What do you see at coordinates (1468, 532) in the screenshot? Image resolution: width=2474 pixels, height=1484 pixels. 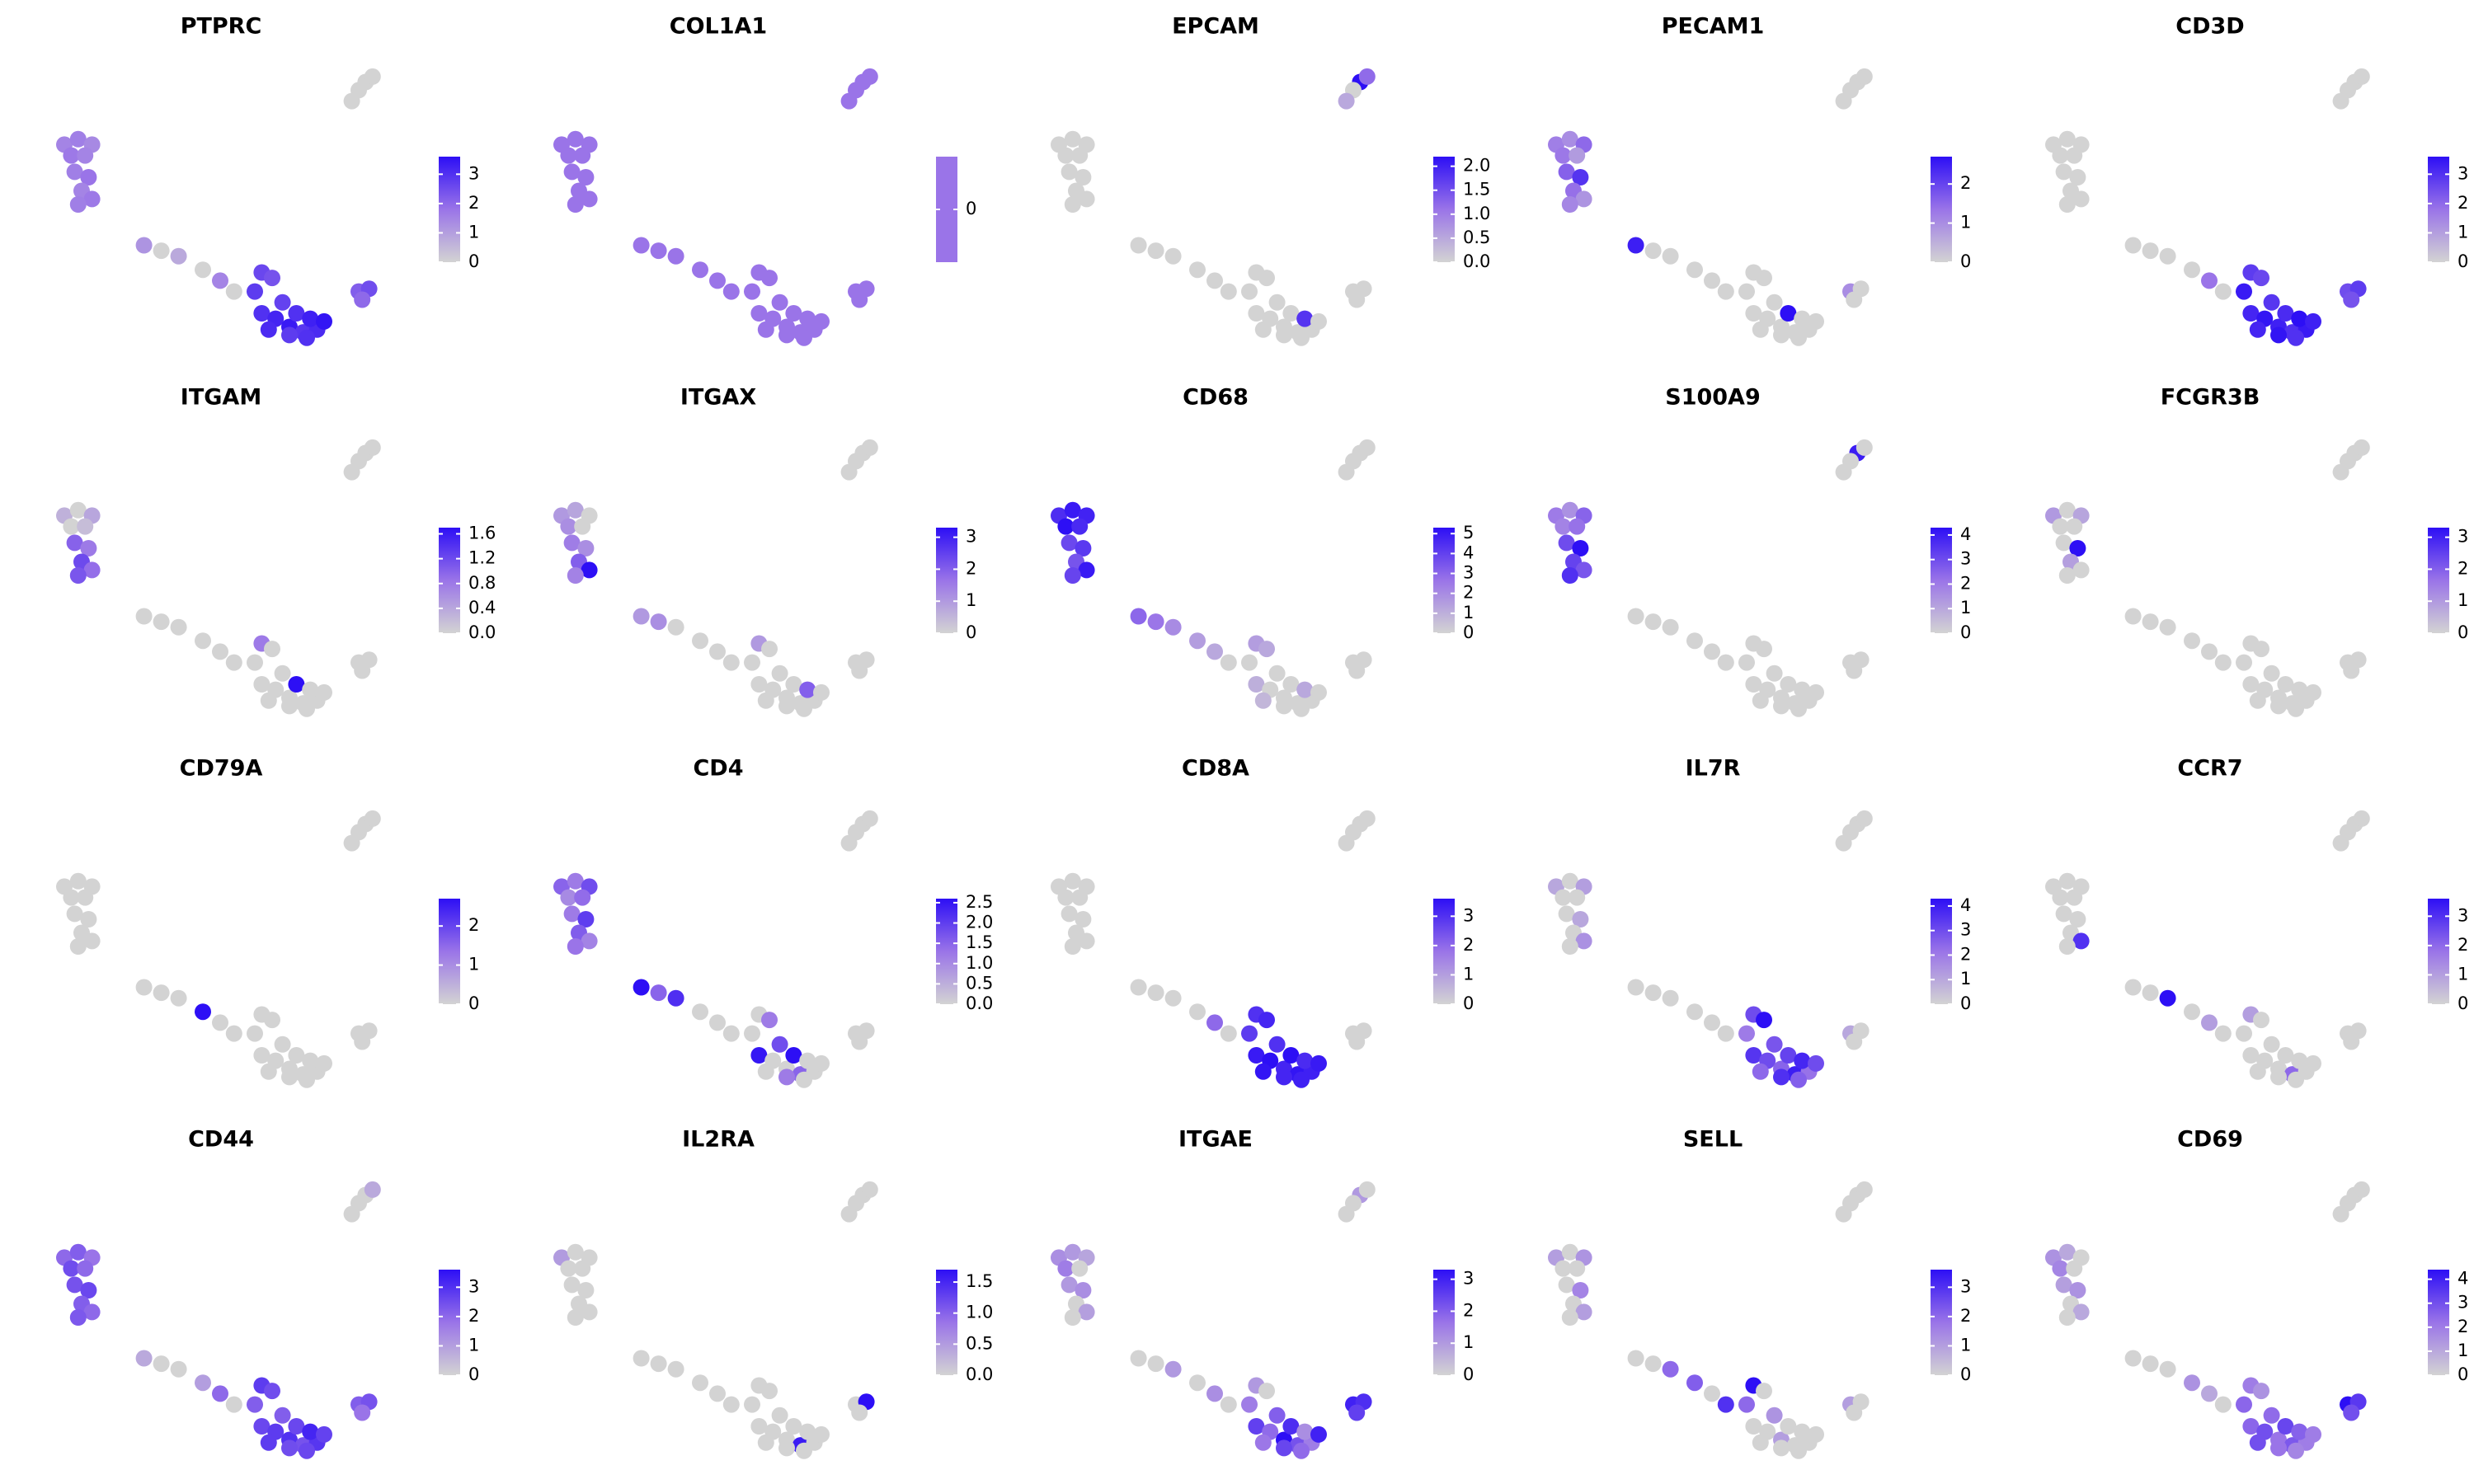 I see `colorbar-tick-label: 5` at bounding box center [1468, 532].